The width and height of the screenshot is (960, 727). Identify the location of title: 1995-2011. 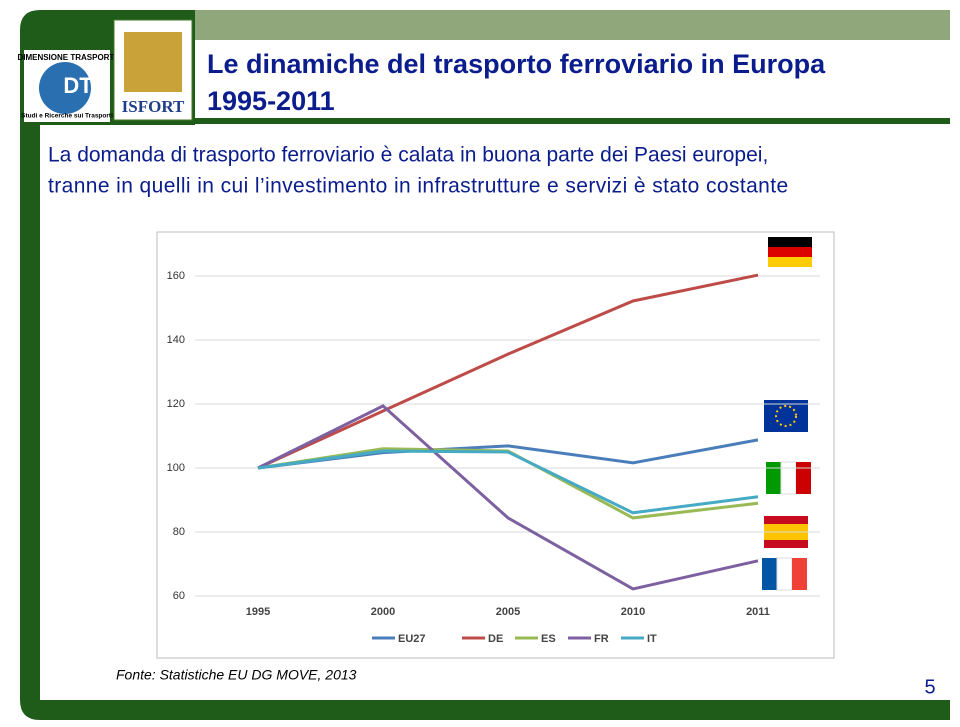
(271, 101).